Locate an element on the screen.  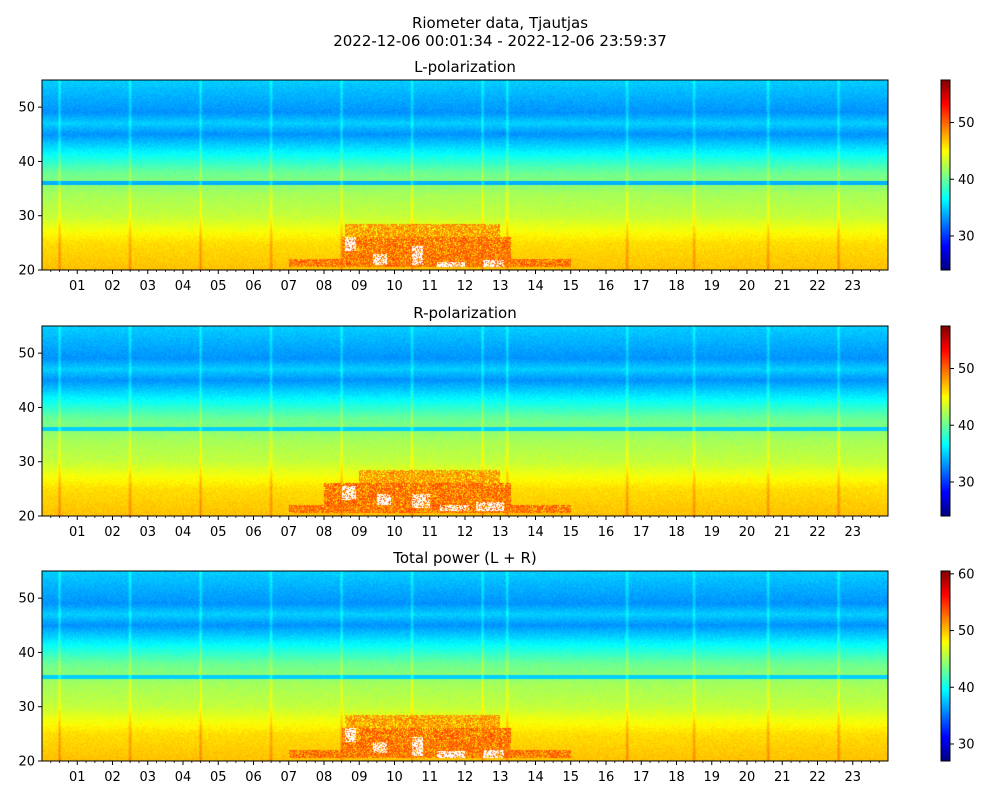
x-tick-label: 18 is located at coordinates (676, 286).